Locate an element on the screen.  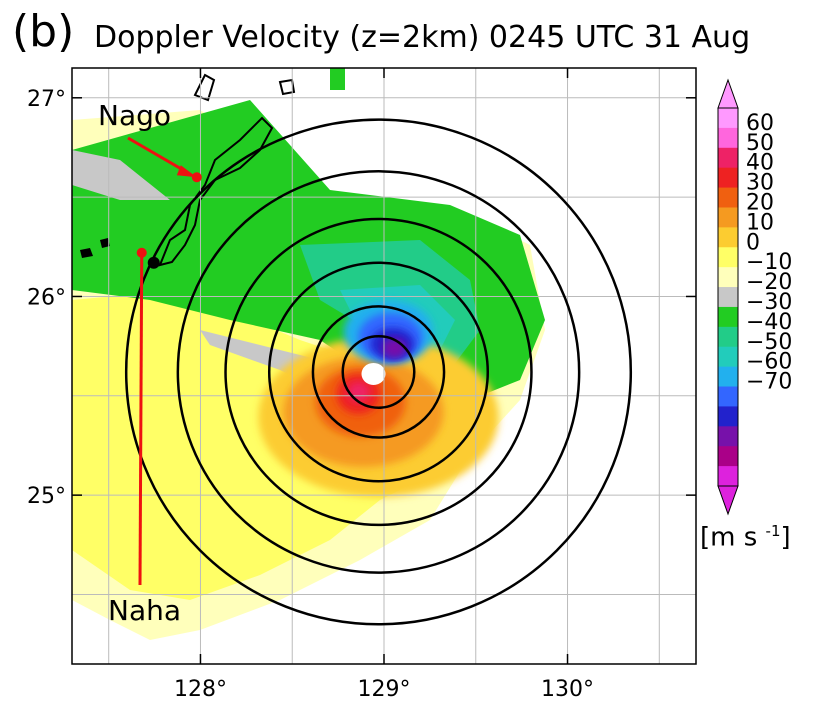
island-coastline-small is located at coordinates (244, 87).